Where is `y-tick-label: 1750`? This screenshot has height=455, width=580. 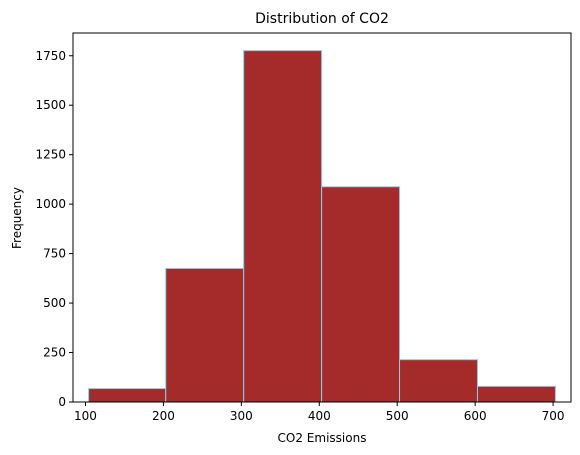
y-tick-label: 1750 is located at coordinates (50, 56).